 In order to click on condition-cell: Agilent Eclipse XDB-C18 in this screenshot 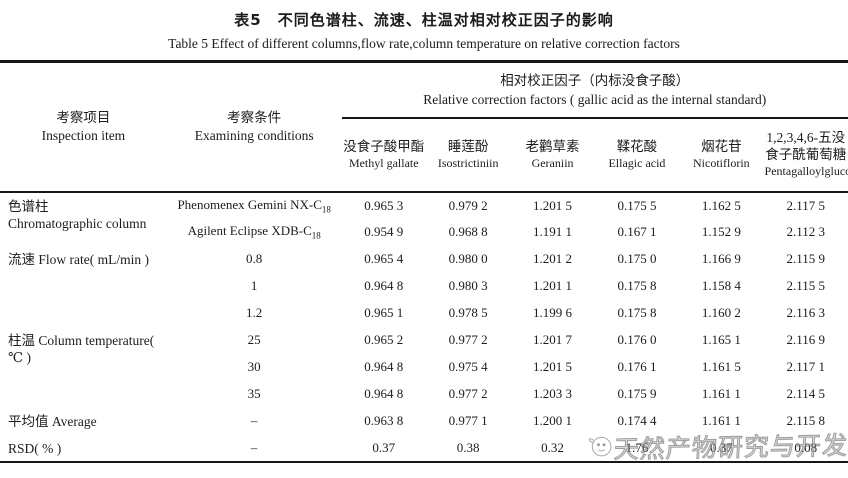, I will do `click(254, 232)`.